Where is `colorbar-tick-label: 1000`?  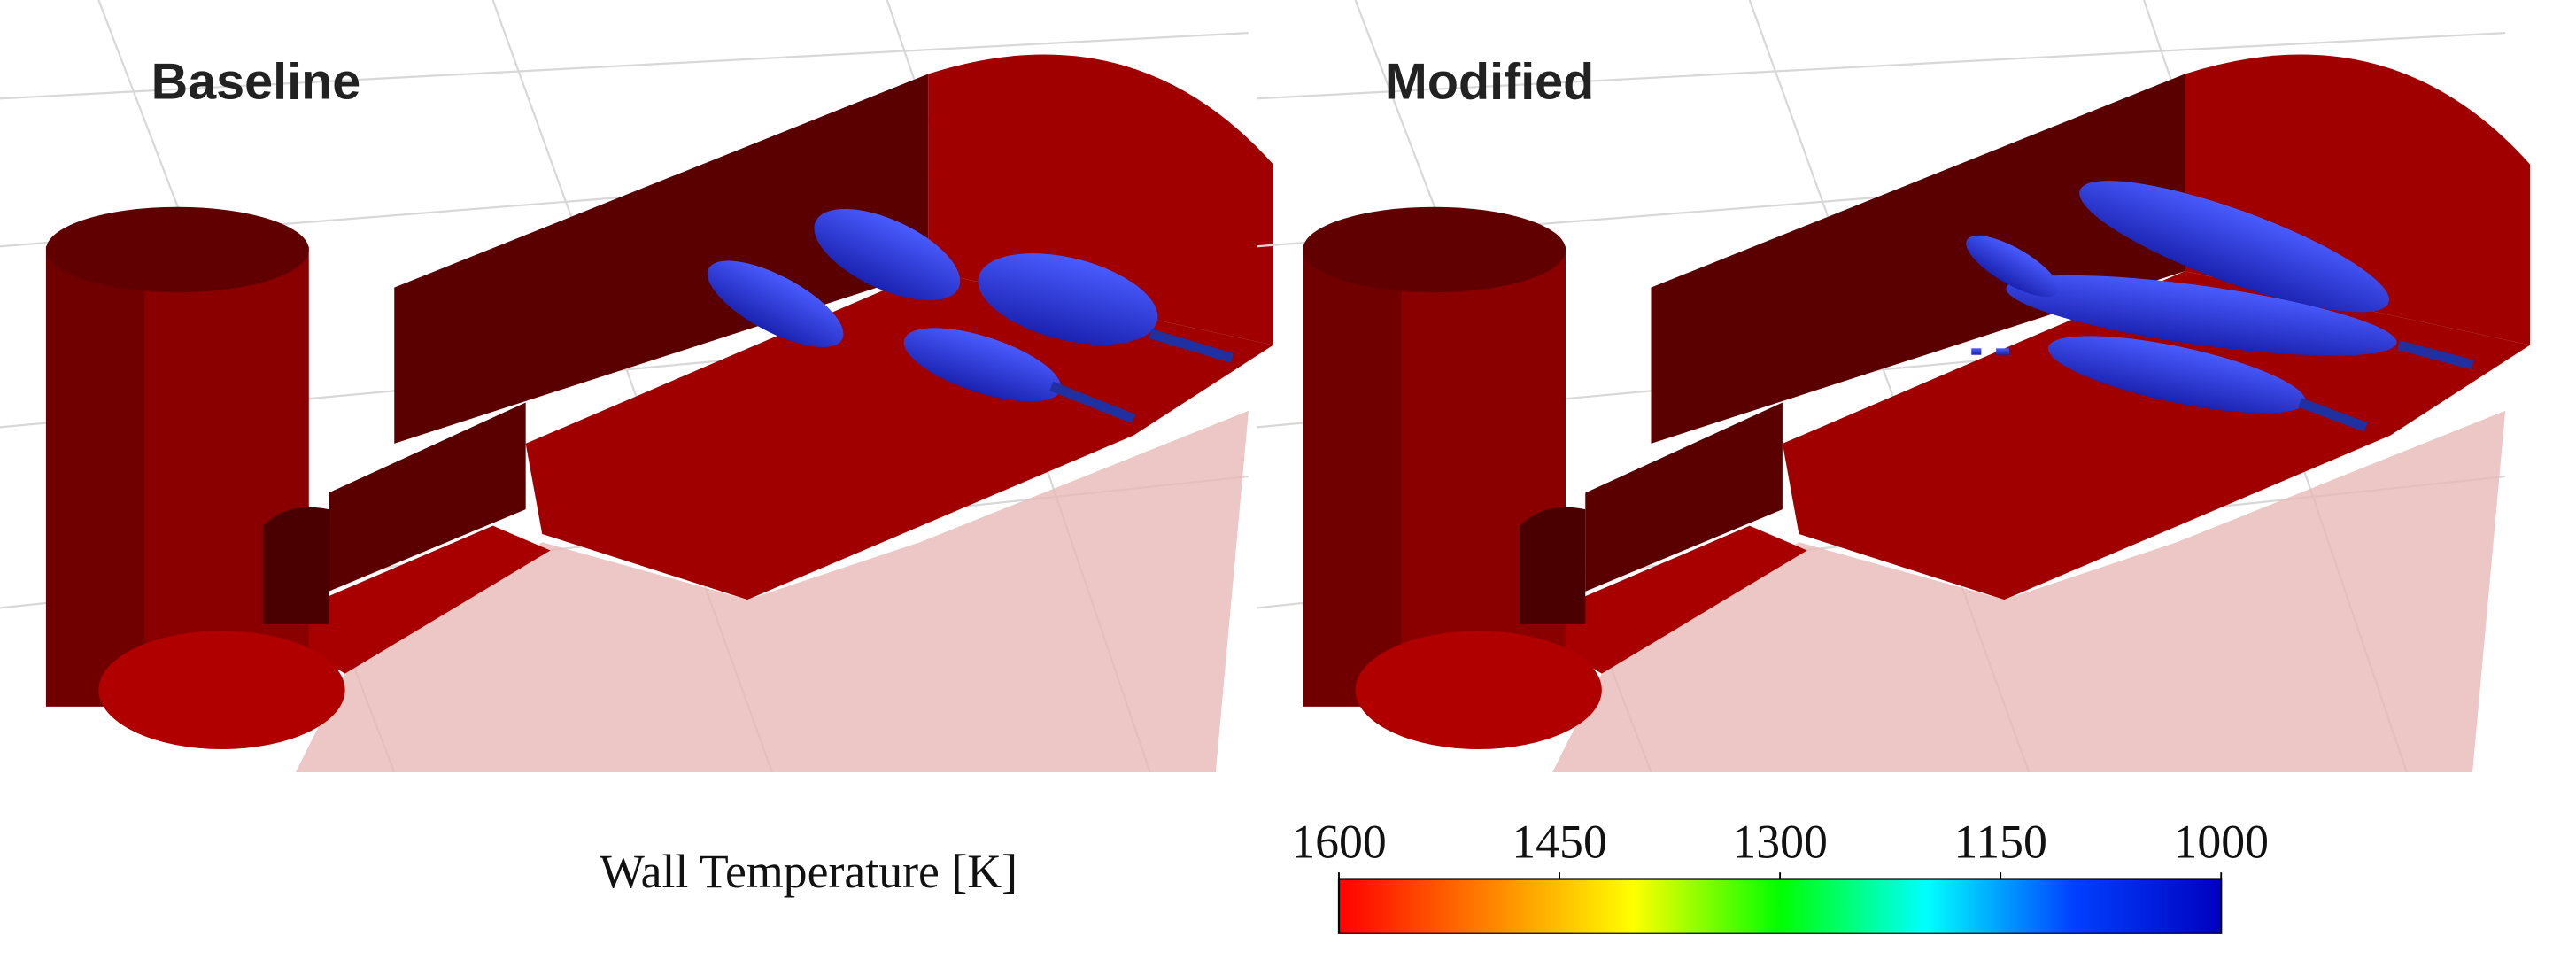
colorbar-tick-label: 1000 is located at coordinates (2221, 841).